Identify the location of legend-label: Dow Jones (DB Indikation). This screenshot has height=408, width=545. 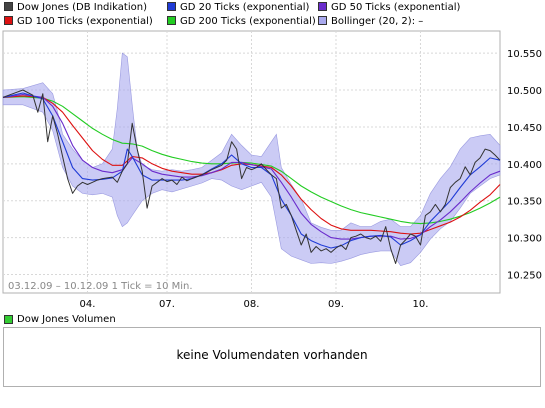
(82, 7).